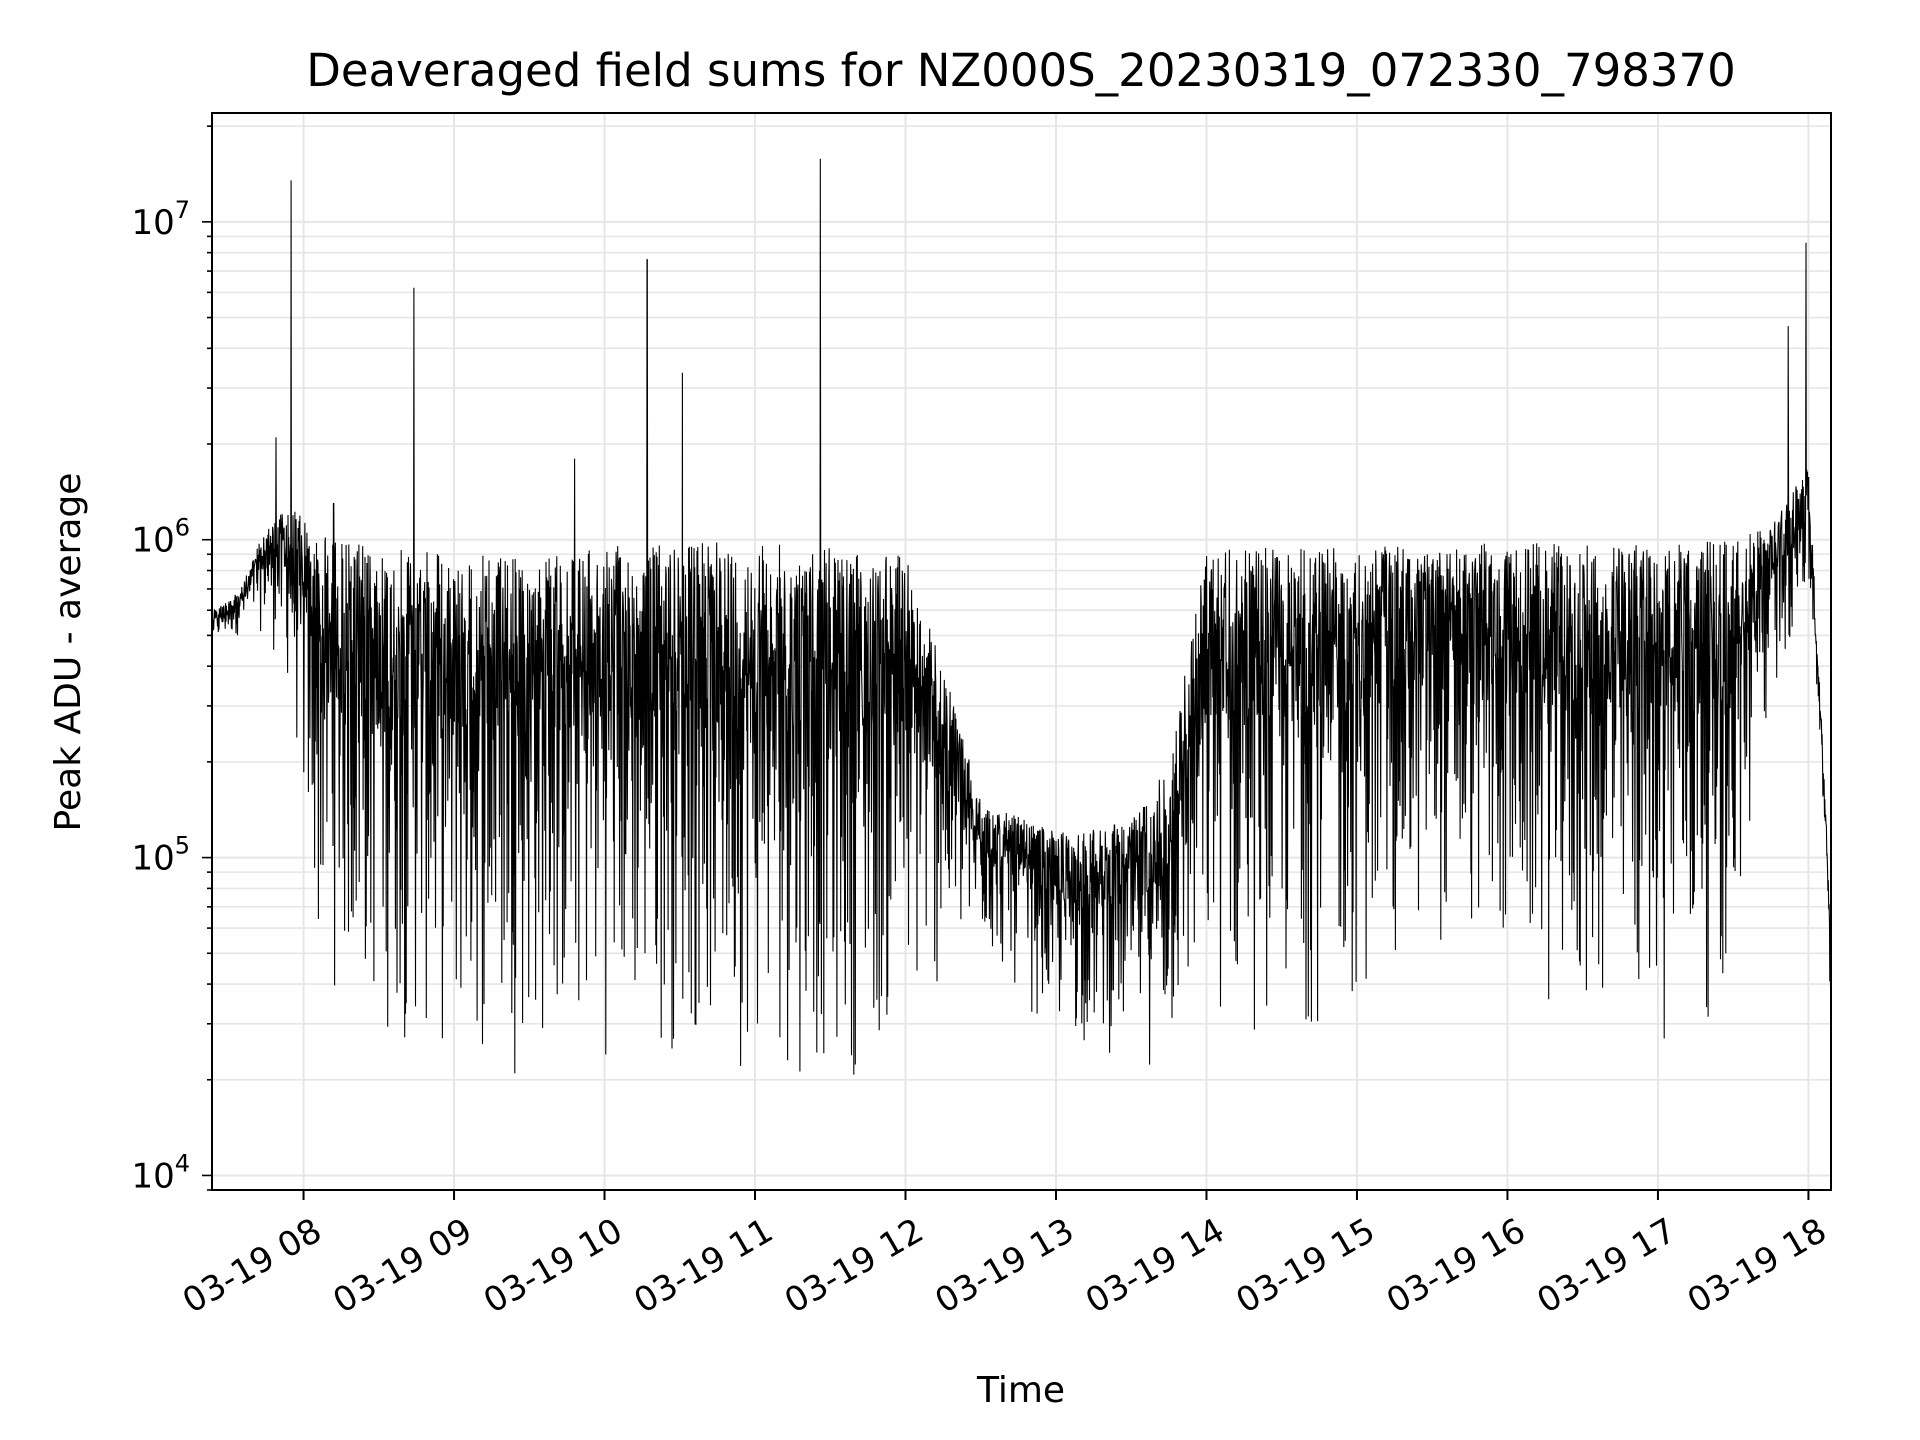 This screenshot has height=1440, width=1920. Describe the element at coordinates (160, 855) in the screenshot. I see `y-tick-label: 10⁵` at that location.